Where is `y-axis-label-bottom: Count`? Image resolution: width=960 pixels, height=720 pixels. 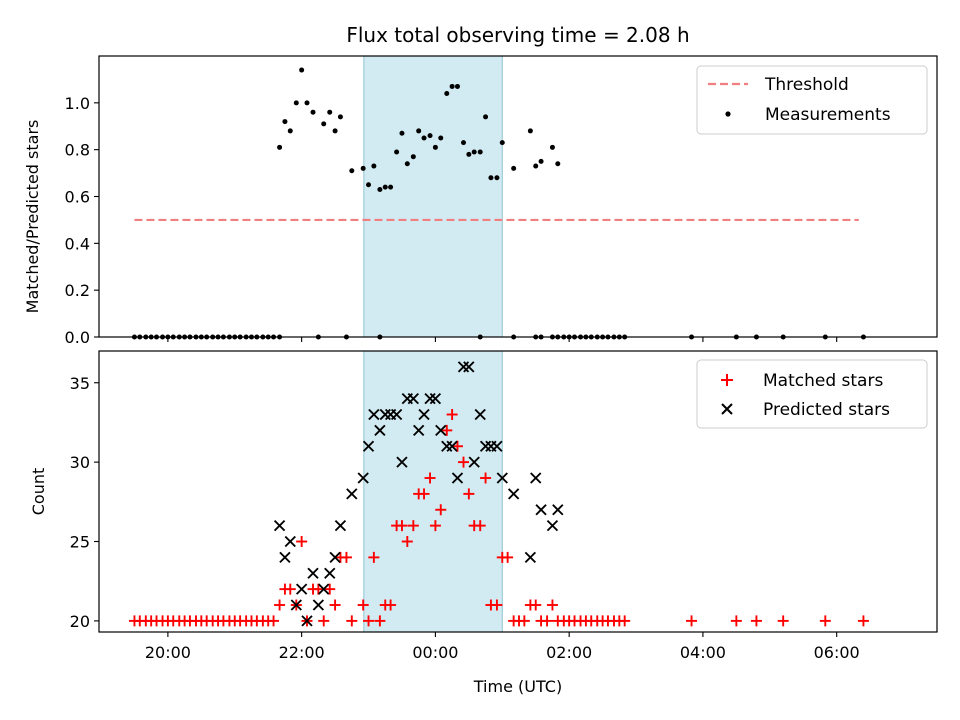
y-axis-label-bottom: Count is located at coordinates (38, 492).